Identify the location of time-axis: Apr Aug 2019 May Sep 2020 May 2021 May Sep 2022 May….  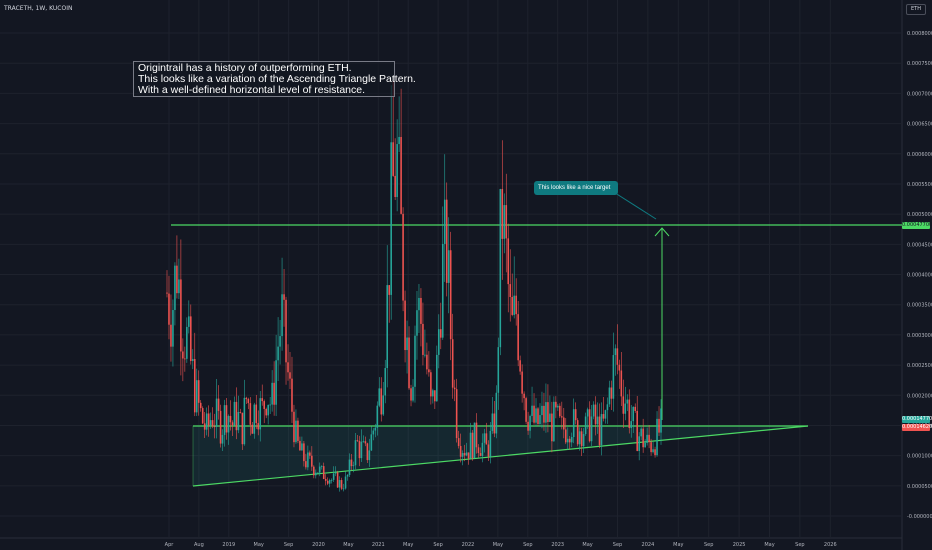
(501, 545).